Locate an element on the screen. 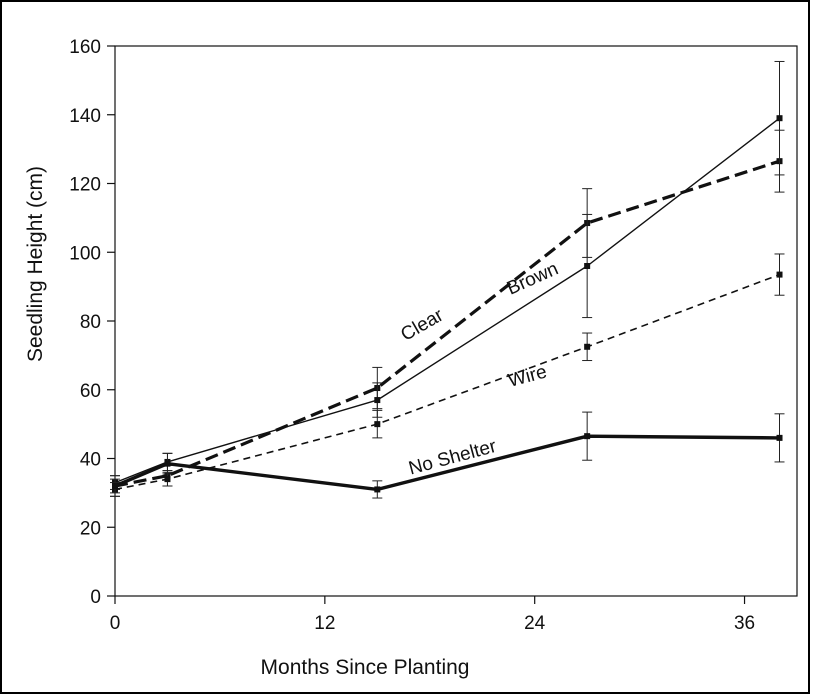  y-tick-label: 20 is located at coordinates (90, 528).